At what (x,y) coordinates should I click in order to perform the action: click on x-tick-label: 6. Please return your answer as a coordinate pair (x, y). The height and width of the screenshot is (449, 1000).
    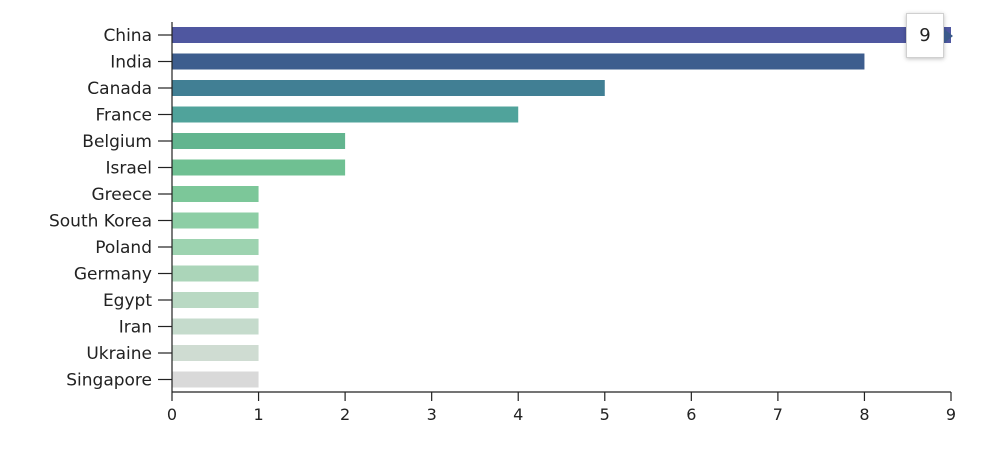
    Looking at the image, I should click on (691, 414).